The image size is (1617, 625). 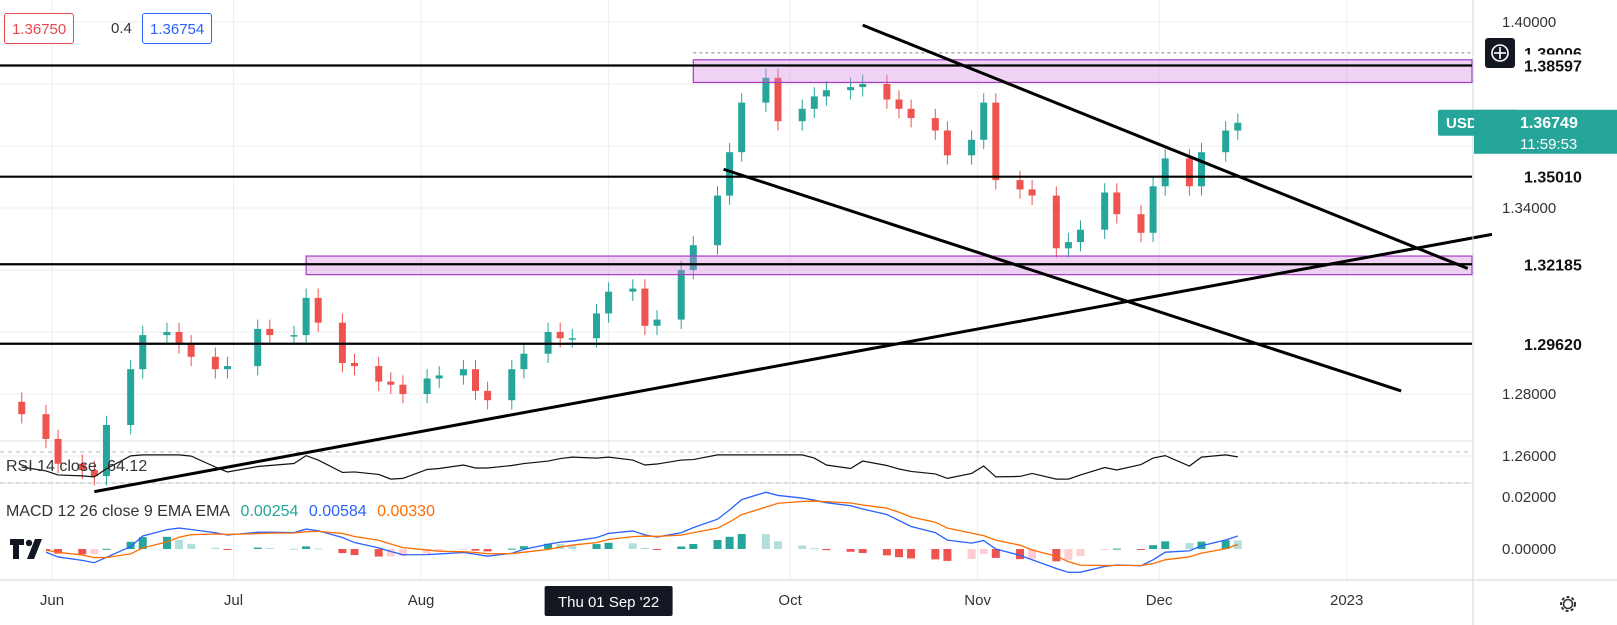 I want to click on last-price: 1.36749, so click(x=1549, y=123).